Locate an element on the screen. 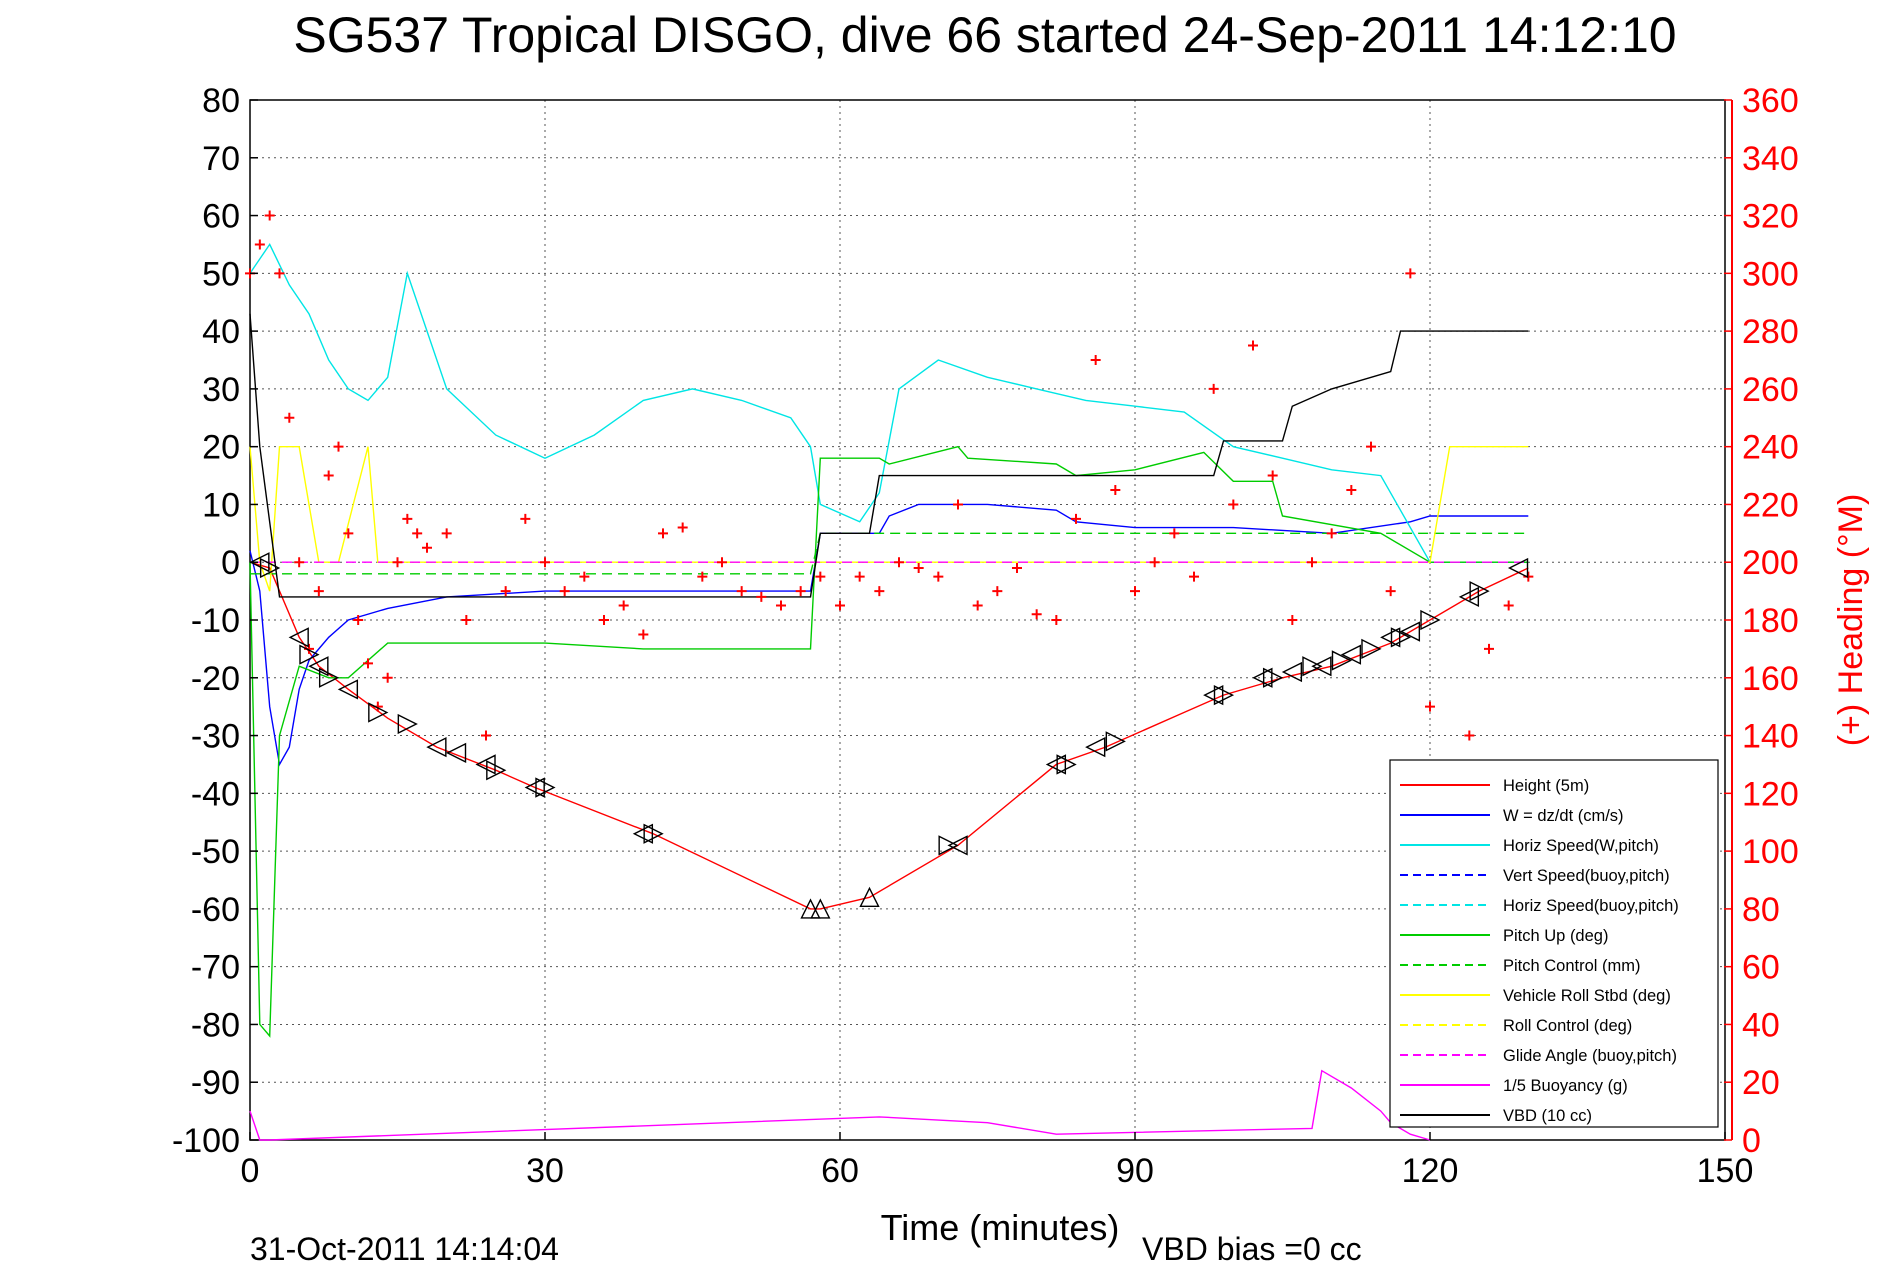 Image resolution: width=1891 pixels, height=1262 pixels. legend-label: W = dz/dt (cm/s) is located at coordinates (1563, 816).